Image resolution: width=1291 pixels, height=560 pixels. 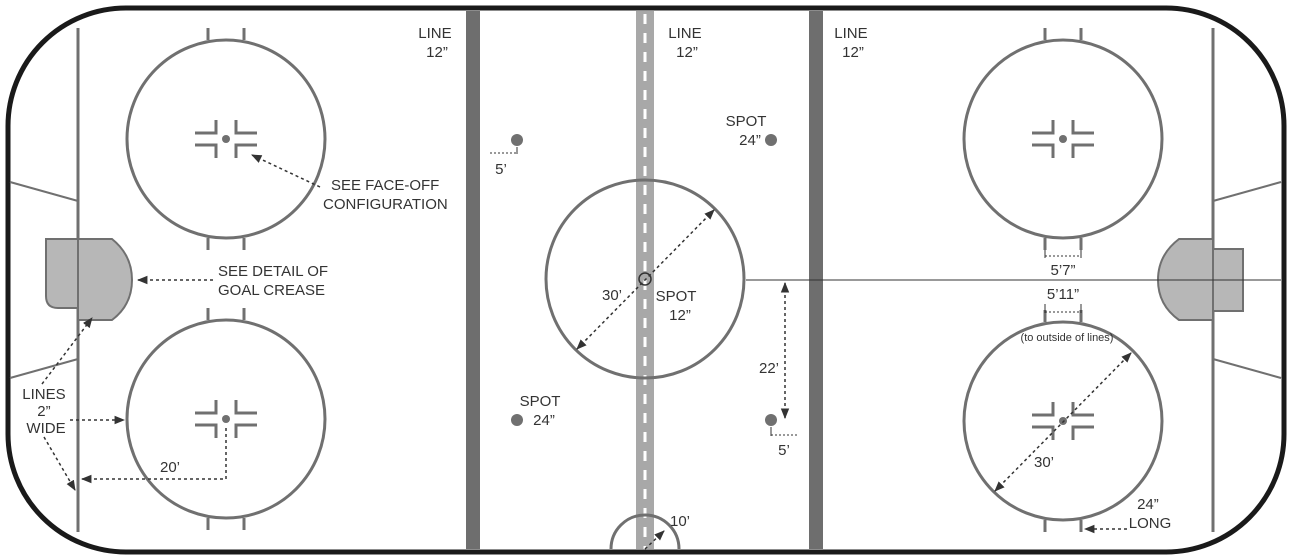 What do you see at coordinates (473, 280) in the screenshot?
I see `blue-line-left` at bounding box center [473, 280].